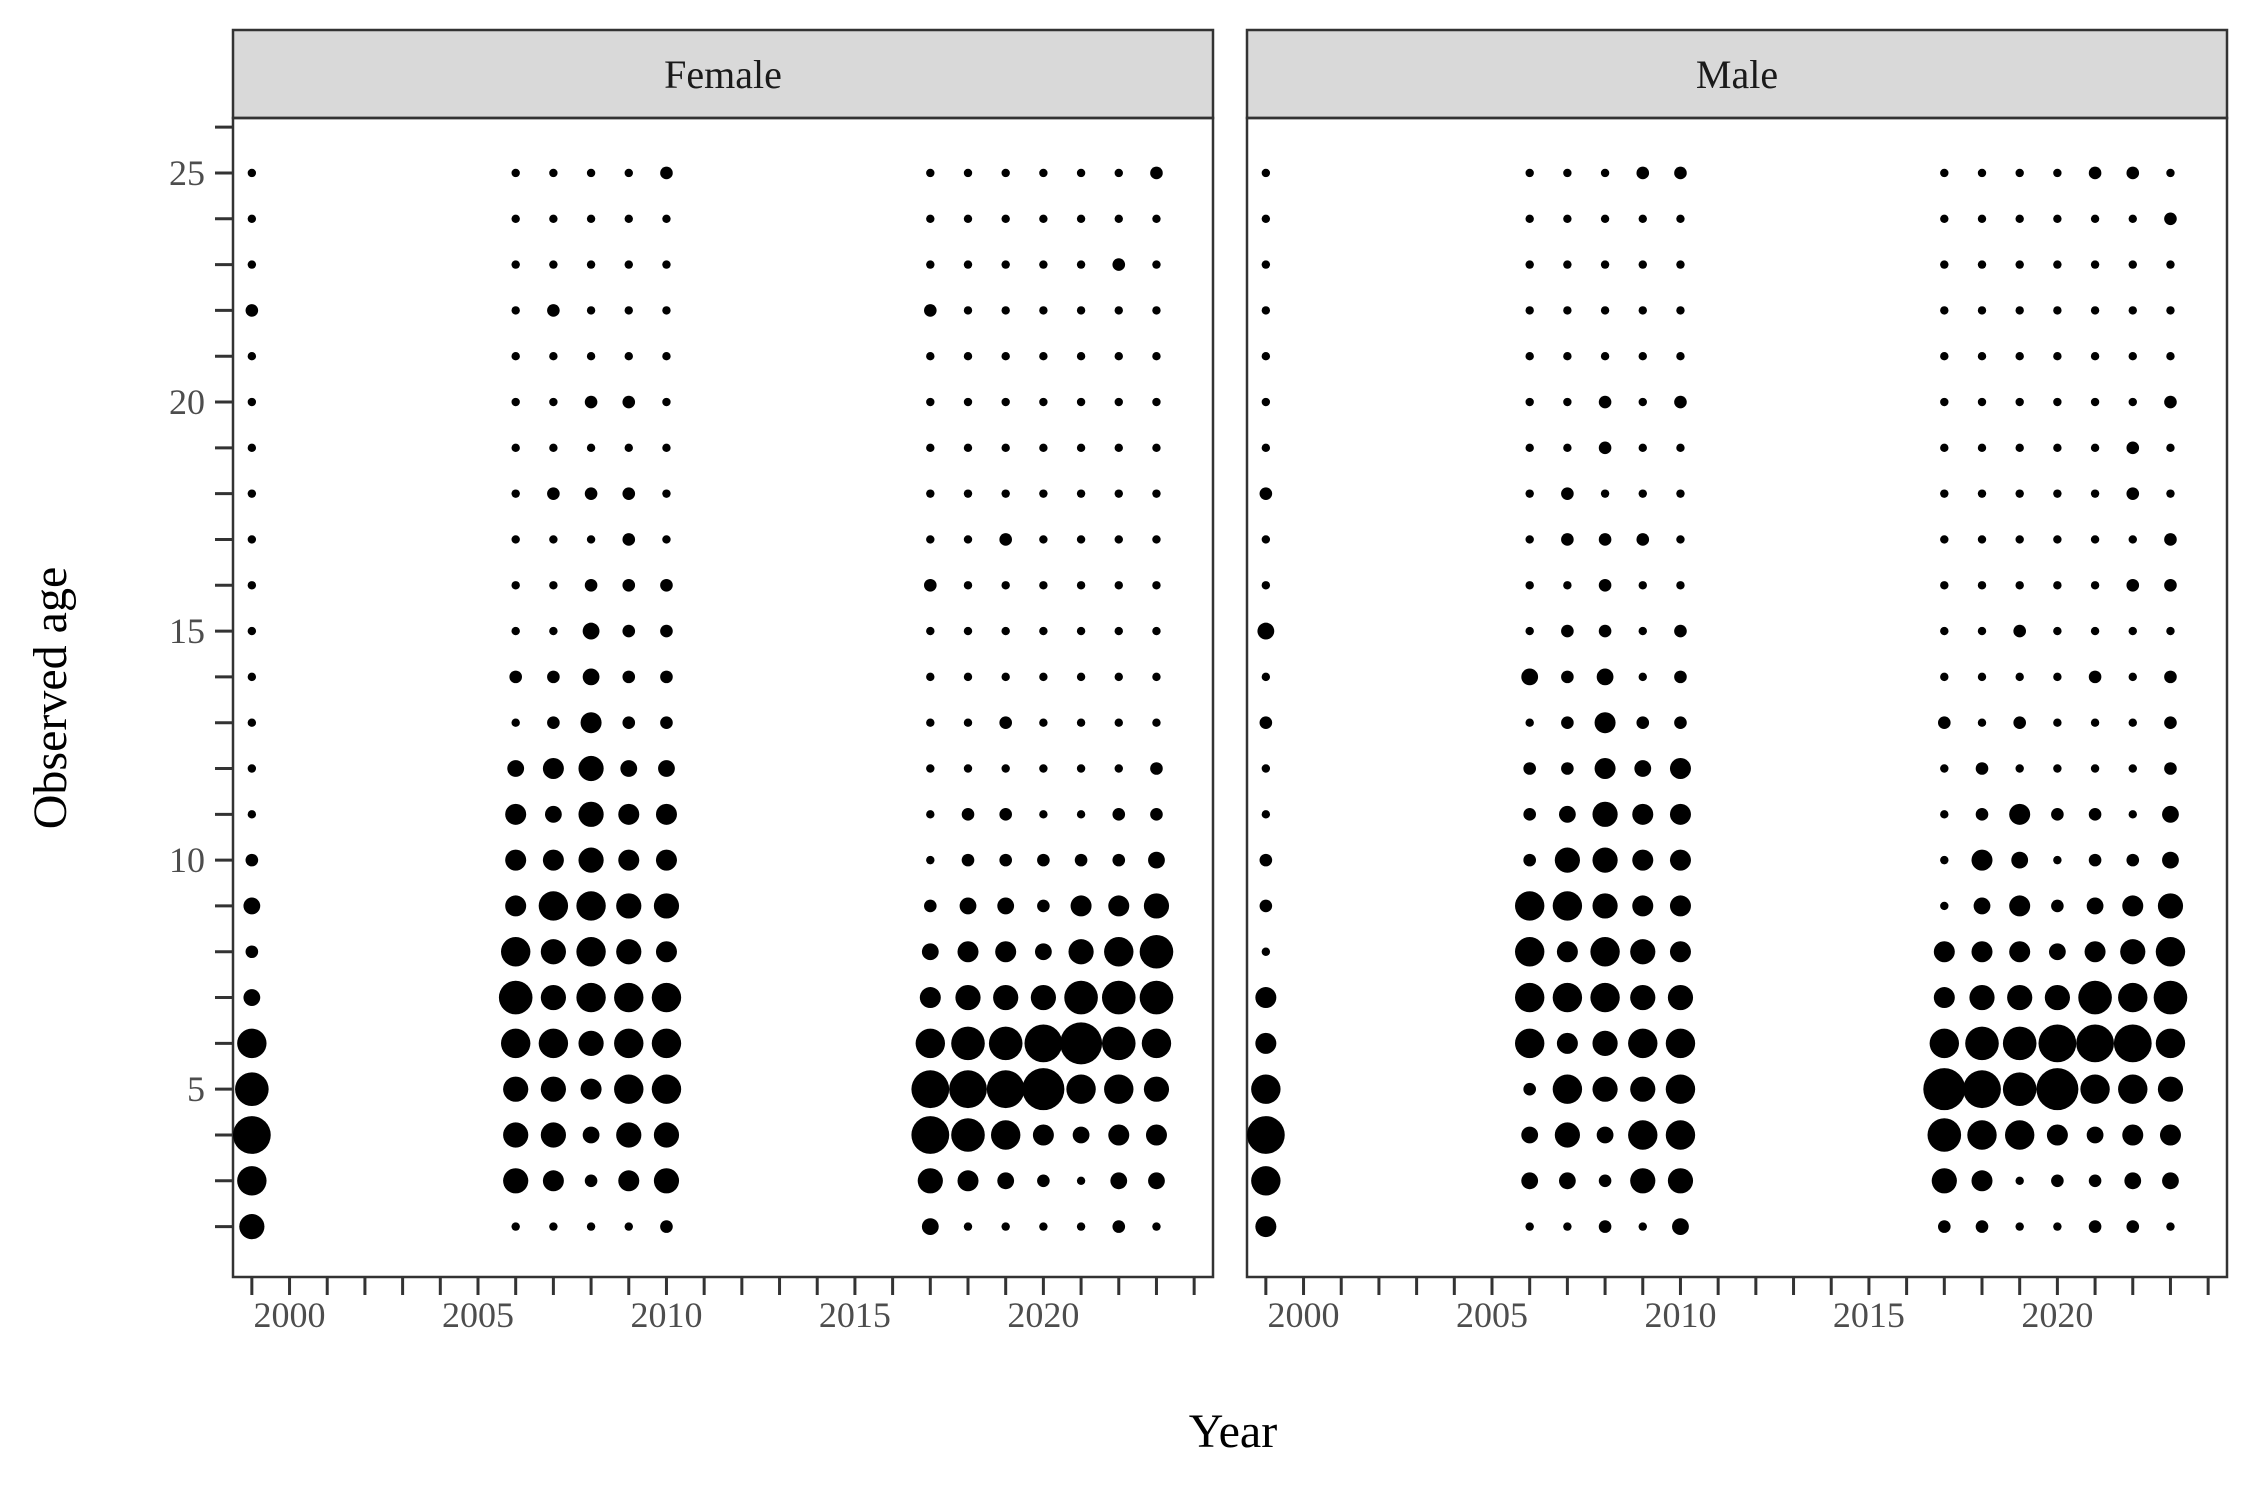 The image size is (2250, 1500). I want to click on x-tick-label: 2005, so click(478, 1315).